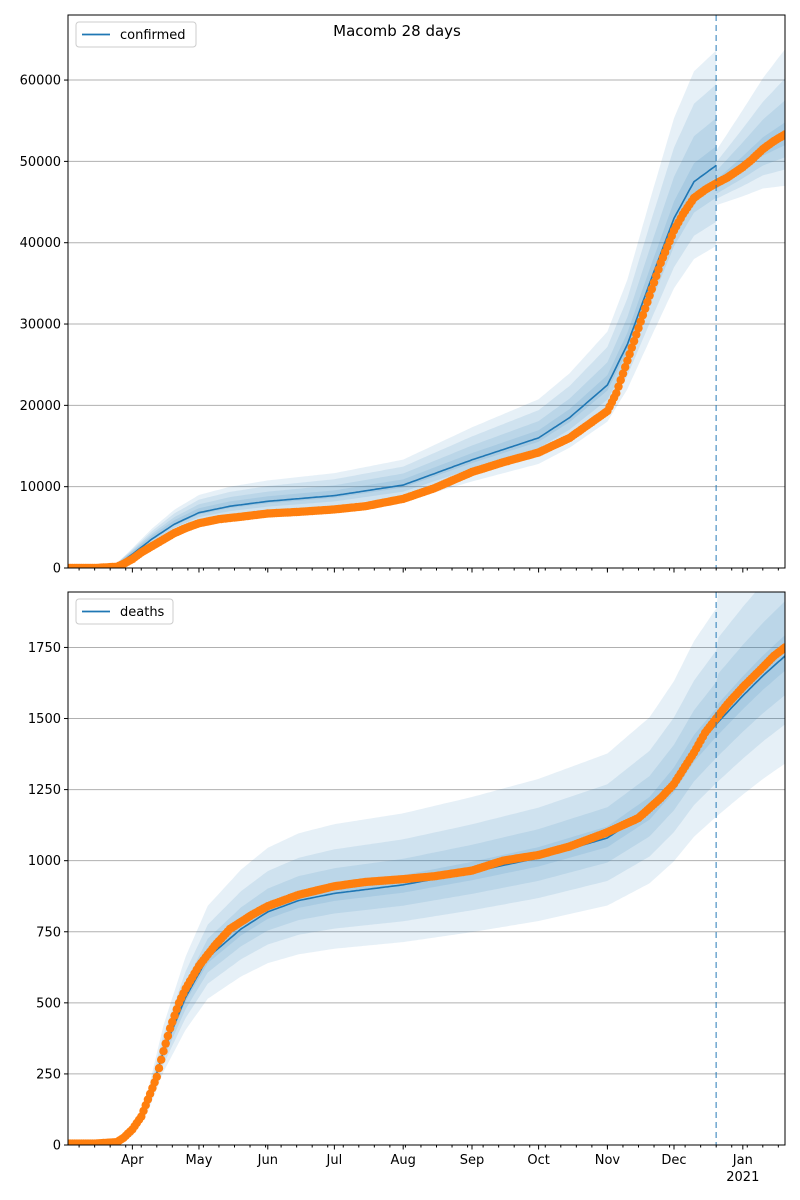  Describe the element at coordinates (48, 1074) in the screenshot. I see `y-tick-label: 250` at that location.